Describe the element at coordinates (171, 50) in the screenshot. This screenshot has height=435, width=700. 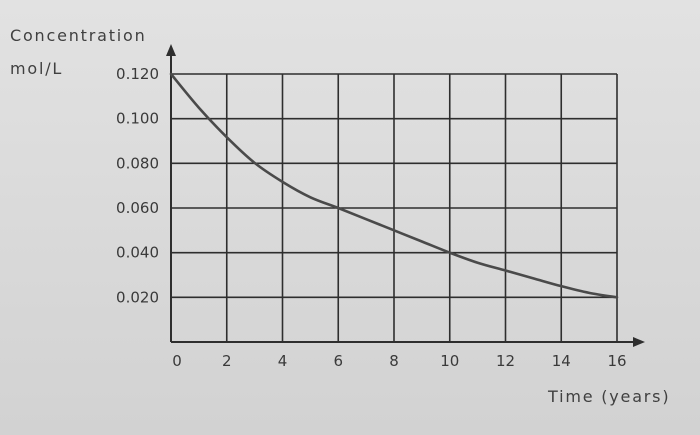
I see `y-axis-arrow` at that location.